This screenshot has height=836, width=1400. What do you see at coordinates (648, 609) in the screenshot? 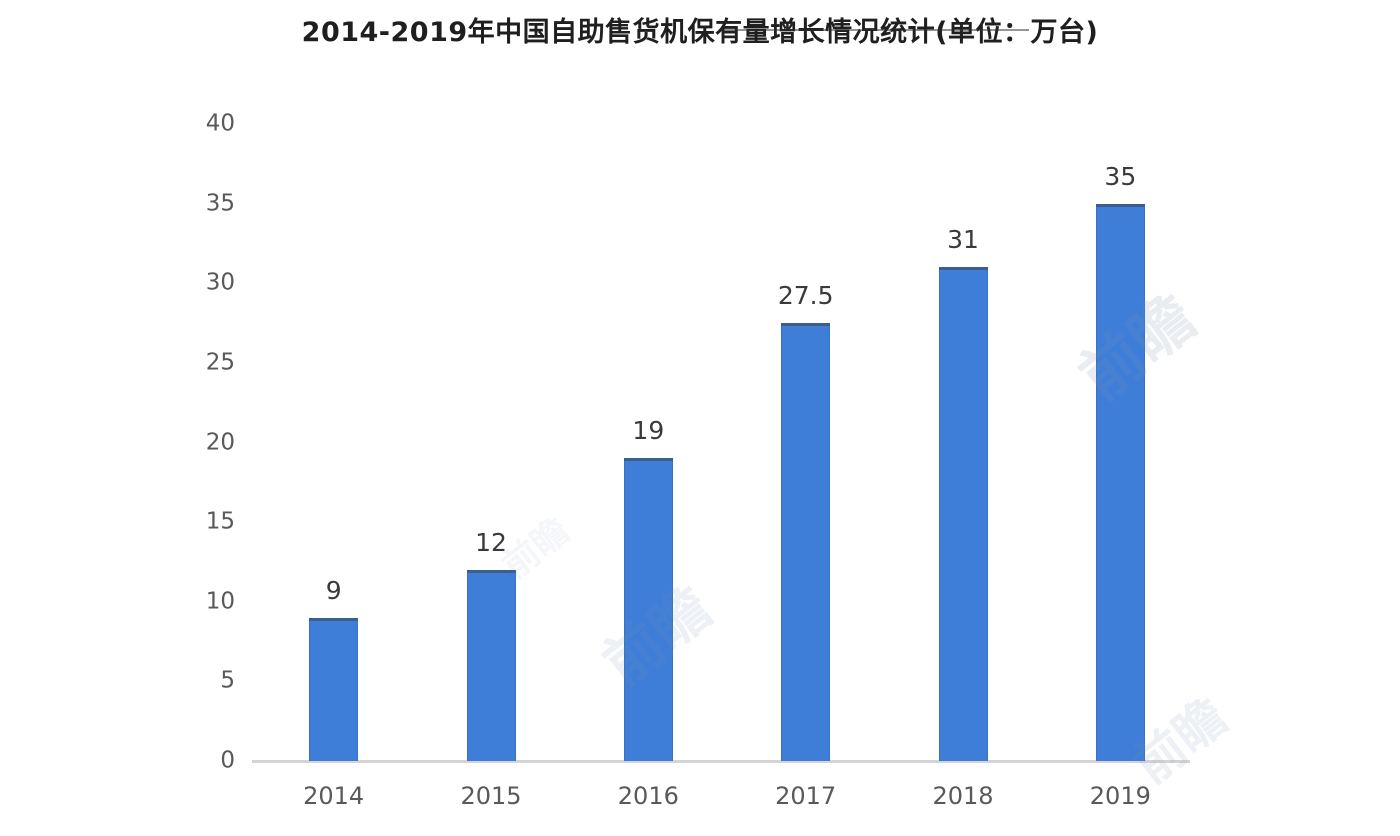
I see `bar-2016` at bounding box center [648, 609].